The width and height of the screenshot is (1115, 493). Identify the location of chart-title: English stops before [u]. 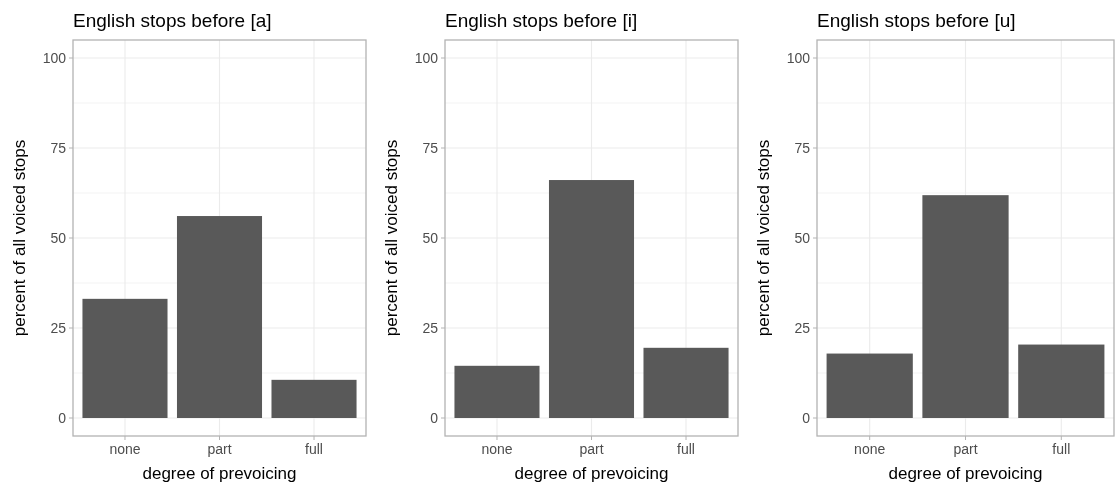
(916, 20).